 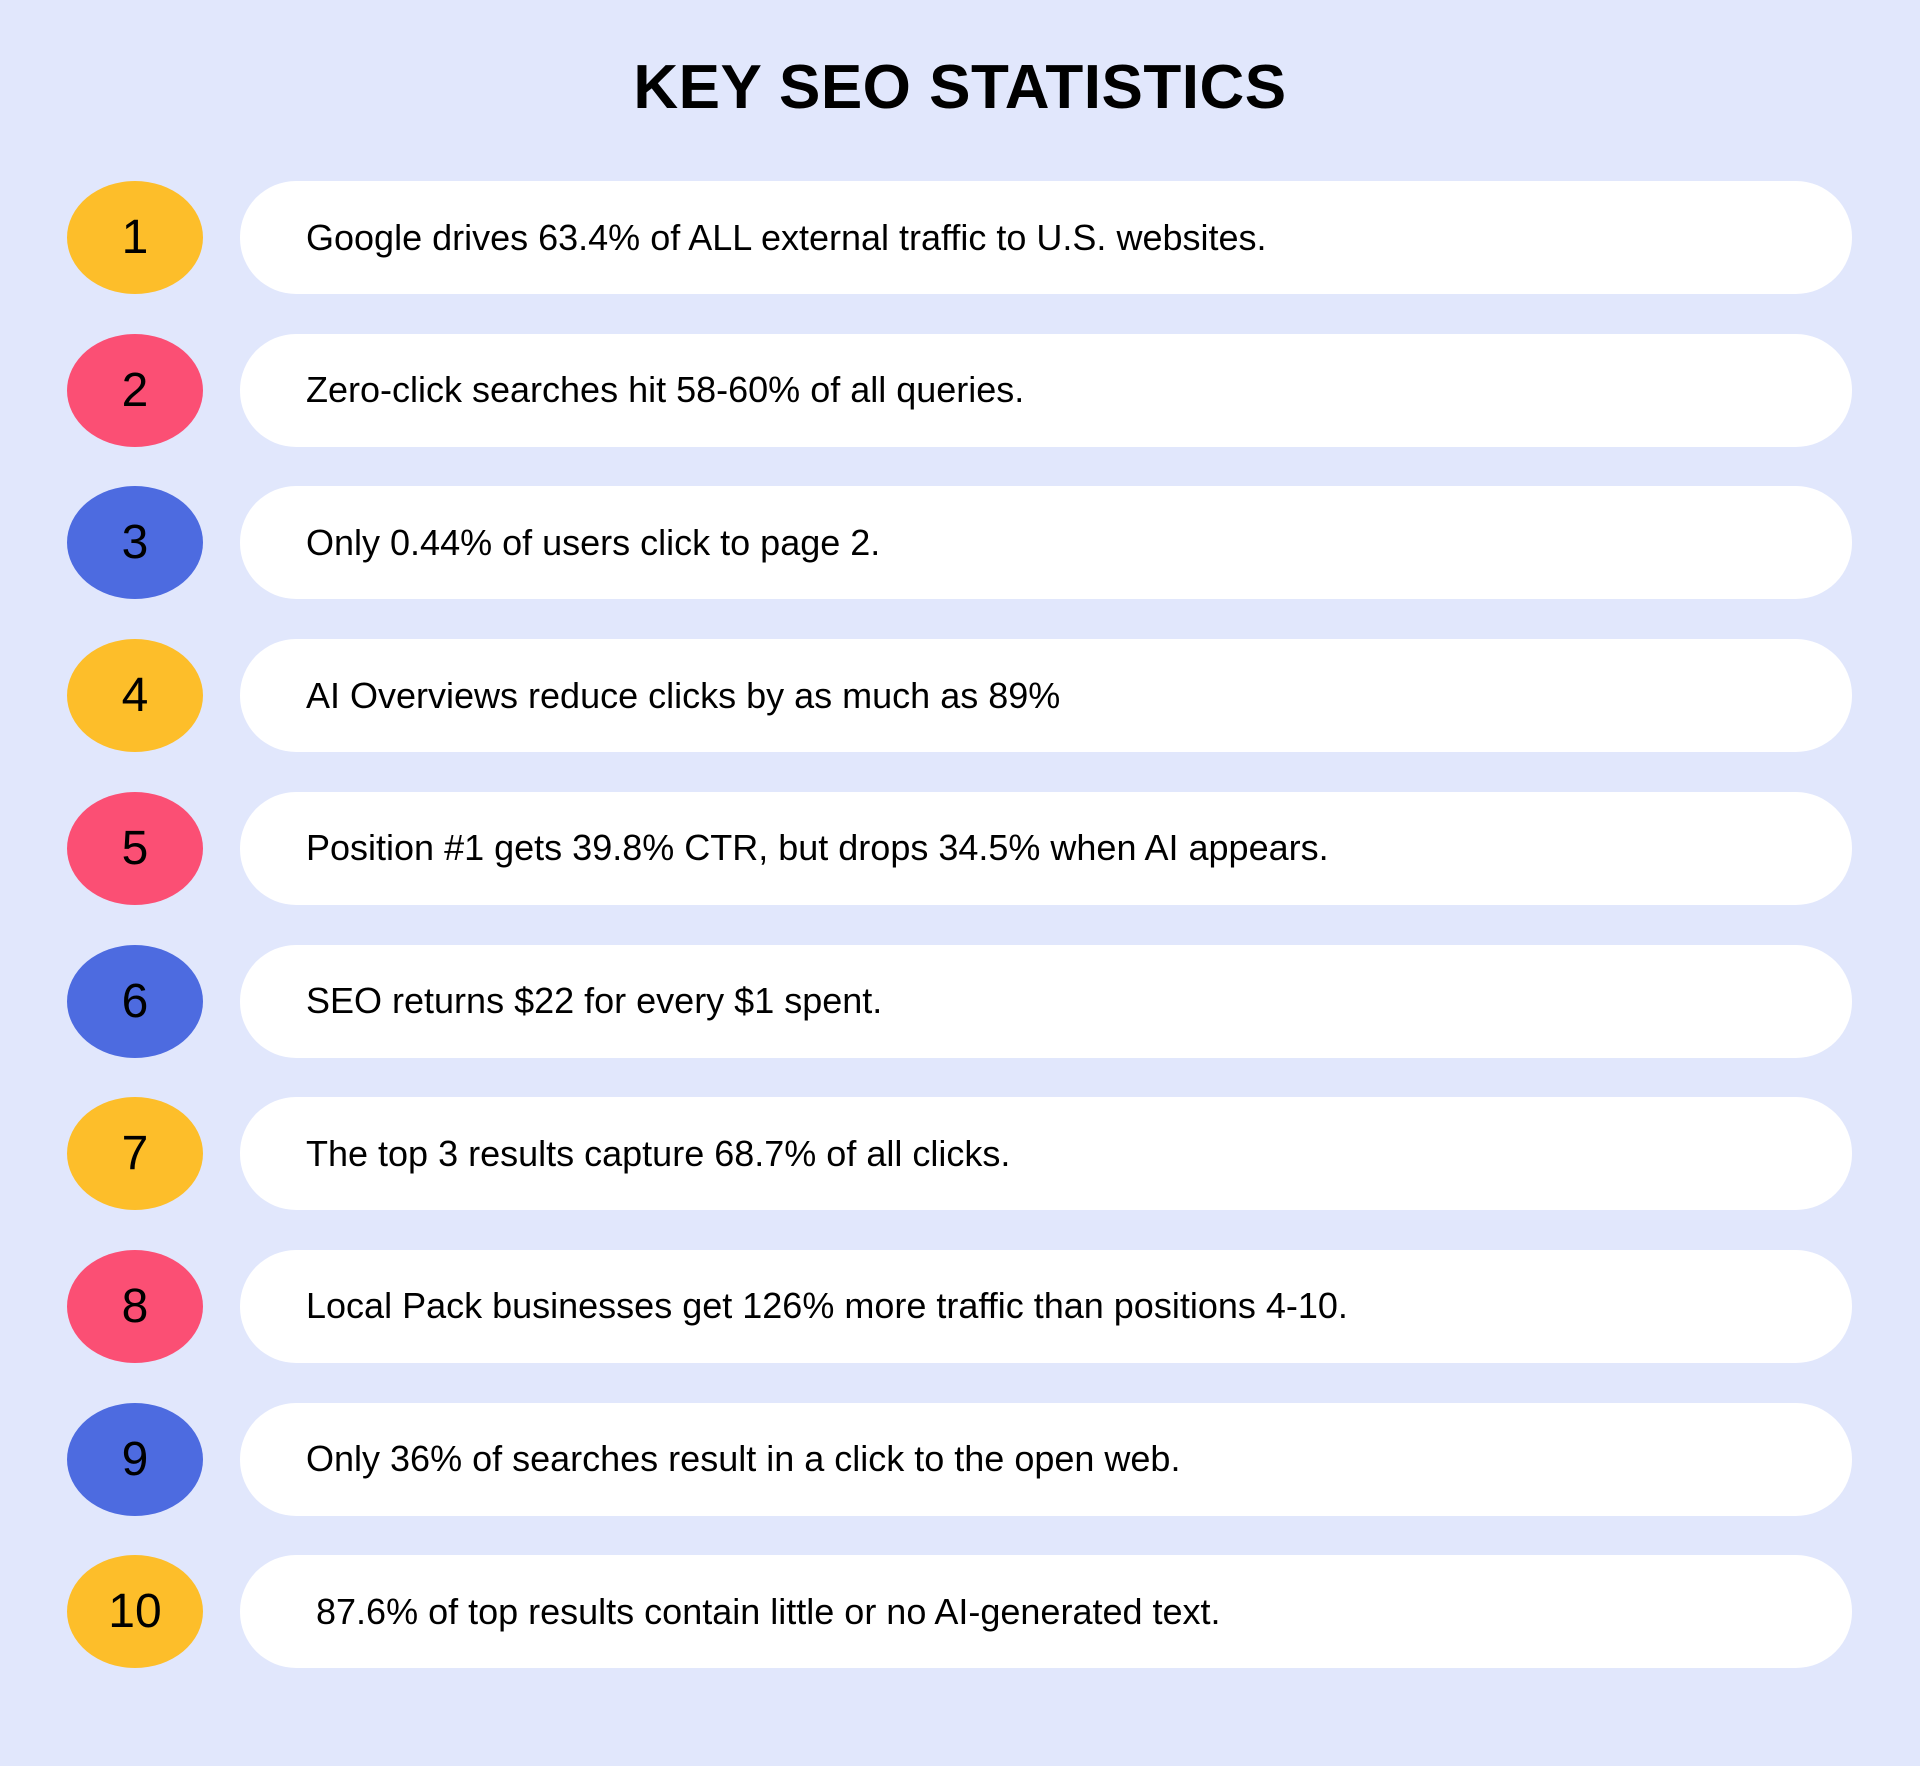 I want to click on stat-row: 6 SEO returns $22 for every $1 spent., so click(x=960, y=1001).